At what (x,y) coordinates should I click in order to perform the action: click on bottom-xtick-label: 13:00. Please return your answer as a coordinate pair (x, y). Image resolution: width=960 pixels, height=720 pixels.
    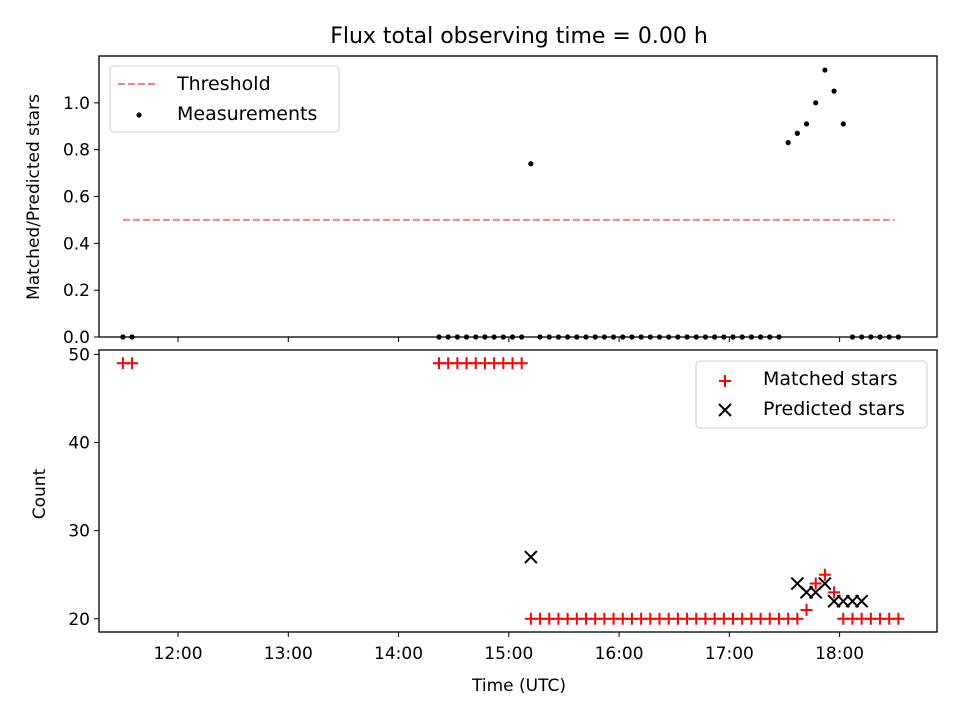
    Looking at the image, I should click on (288, 654).